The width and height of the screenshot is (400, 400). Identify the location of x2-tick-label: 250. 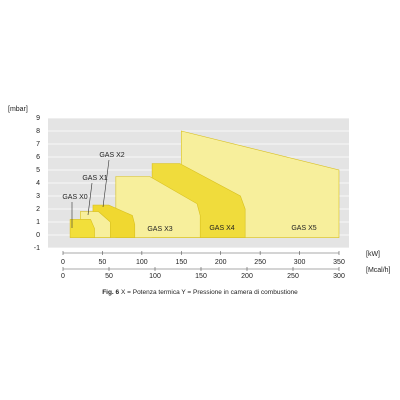
(293, 276).